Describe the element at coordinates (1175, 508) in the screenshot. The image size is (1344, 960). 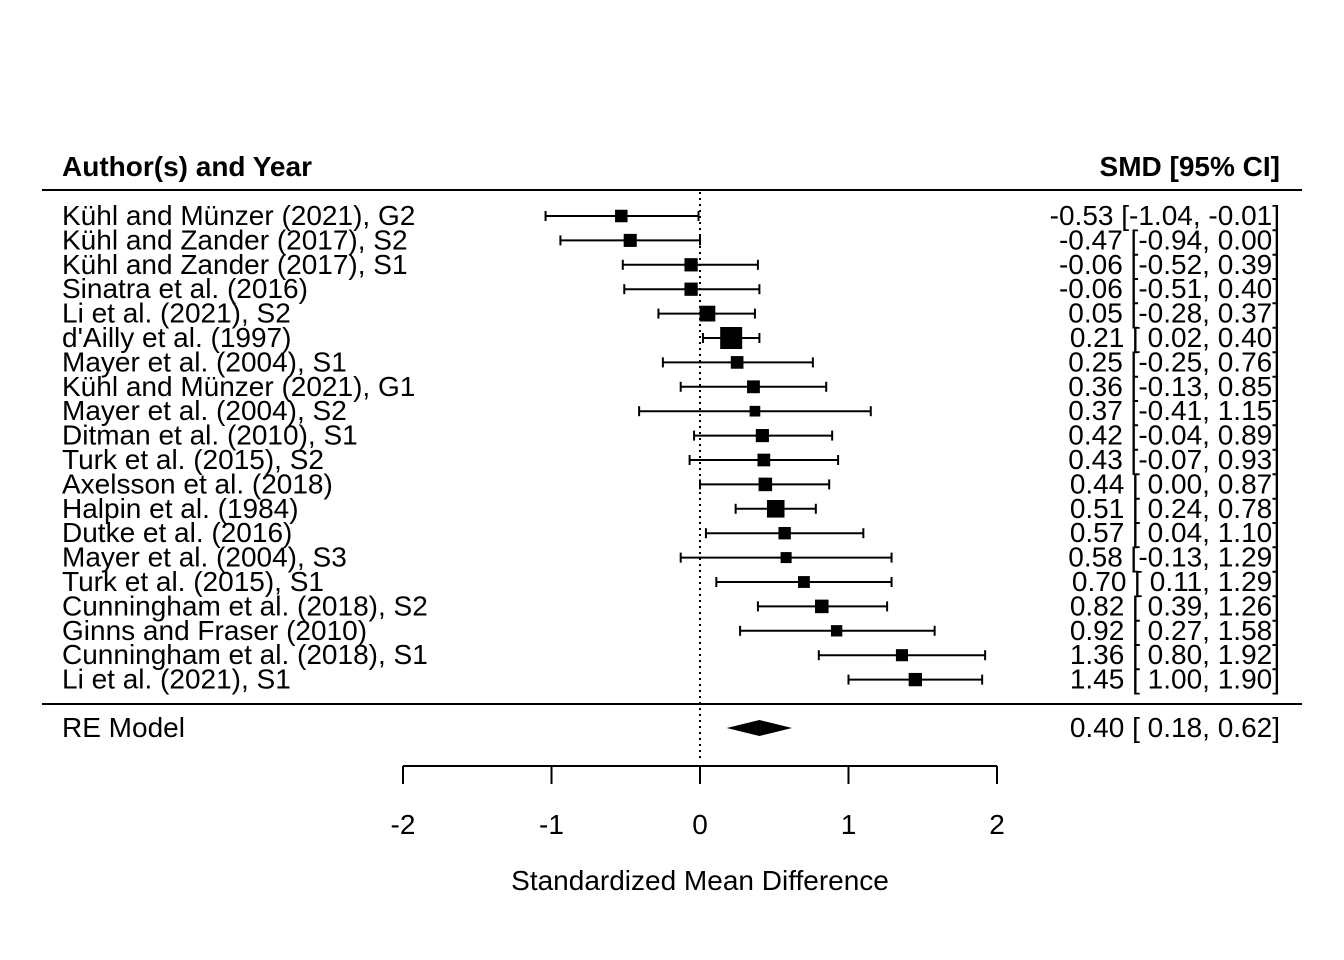
I see `ci-text: 0.51 [ 0.24, 0.78]` at that location.